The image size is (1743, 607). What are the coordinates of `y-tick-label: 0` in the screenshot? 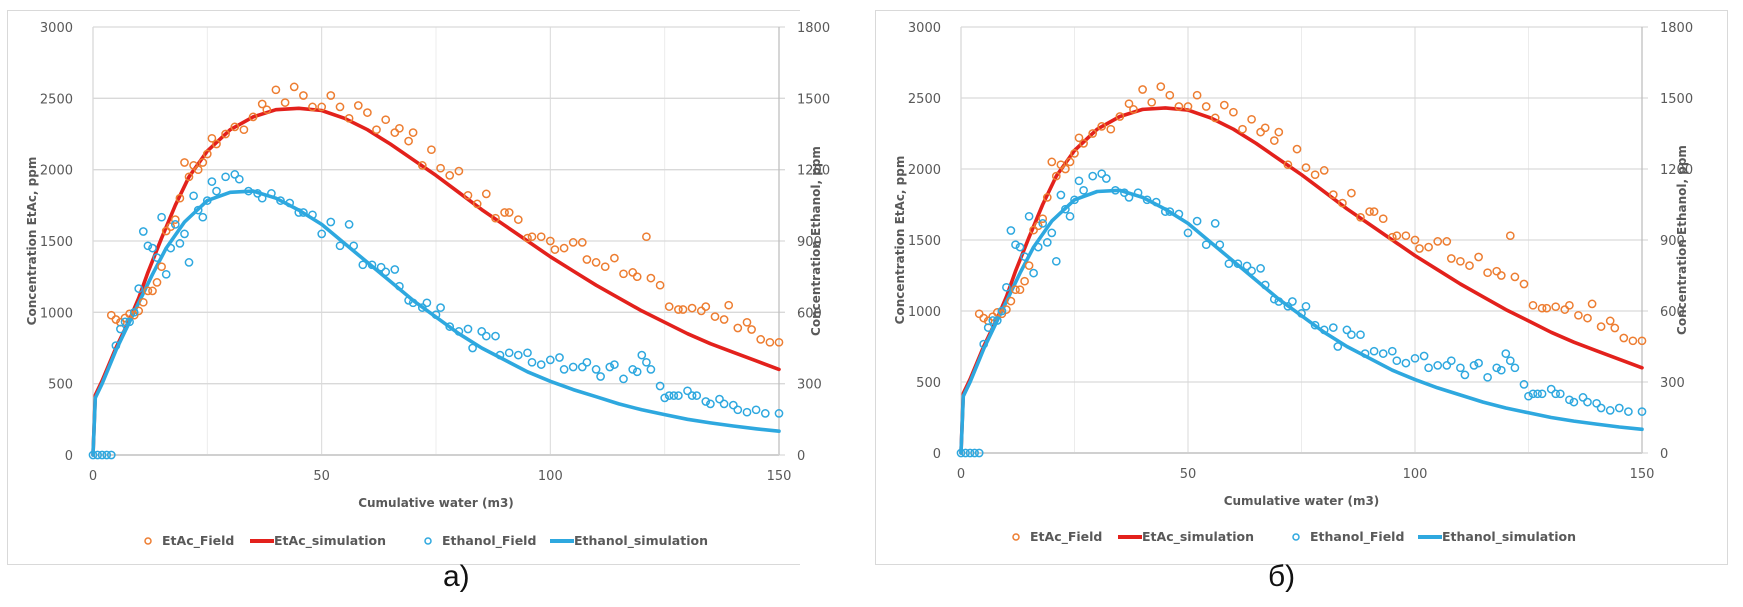 It's located at (69, 456).